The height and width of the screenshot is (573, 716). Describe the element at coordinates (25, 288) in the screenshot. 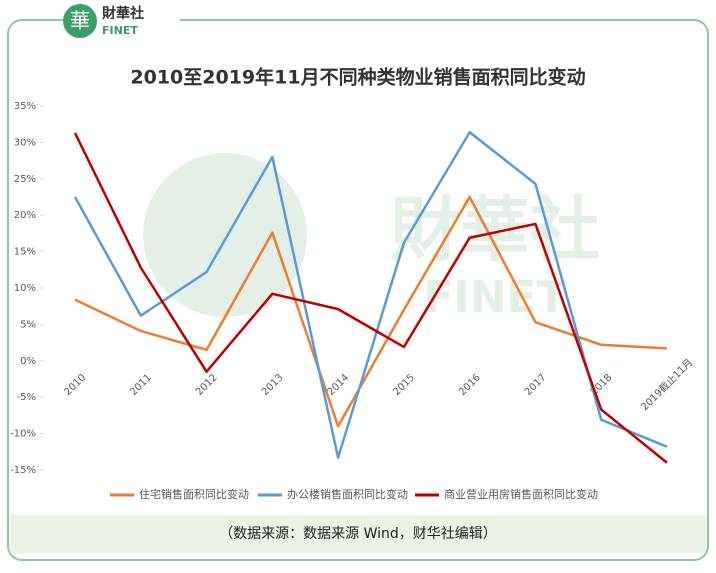

I see `y-tick-label: 10%` at that location.